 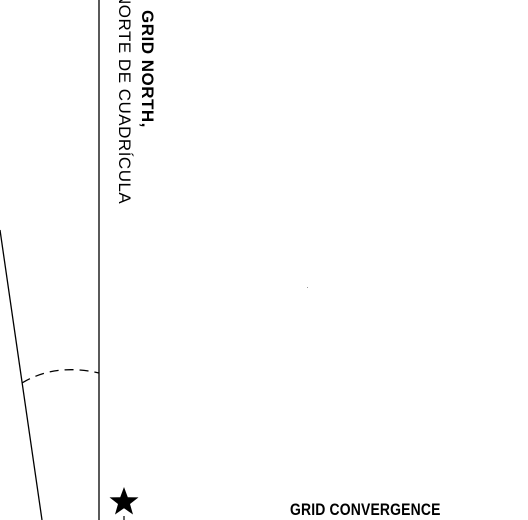 I want to click on grid-north-spanish-label: NORTE DE CUADRÍCULA, so click(x=124, y=106).